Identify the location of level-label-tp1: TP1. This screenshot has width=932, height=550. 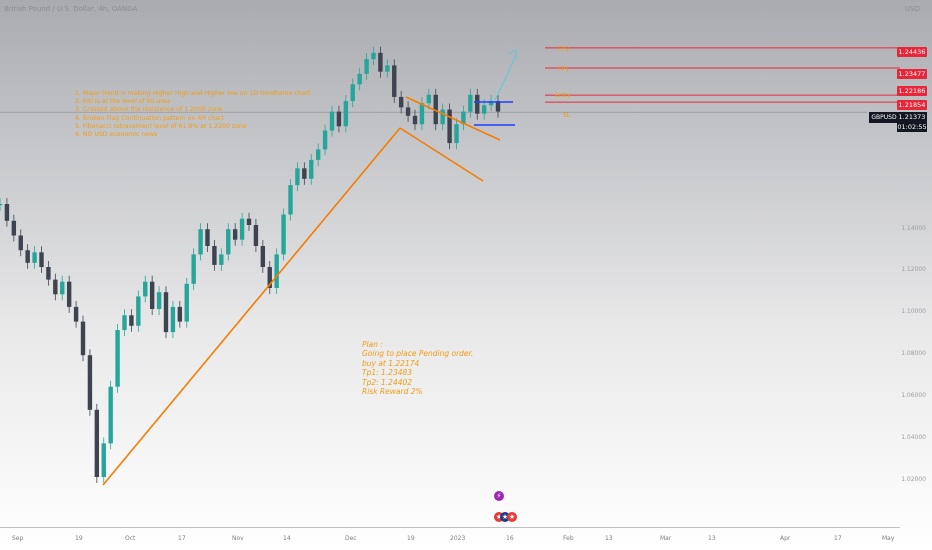
(564, 69).